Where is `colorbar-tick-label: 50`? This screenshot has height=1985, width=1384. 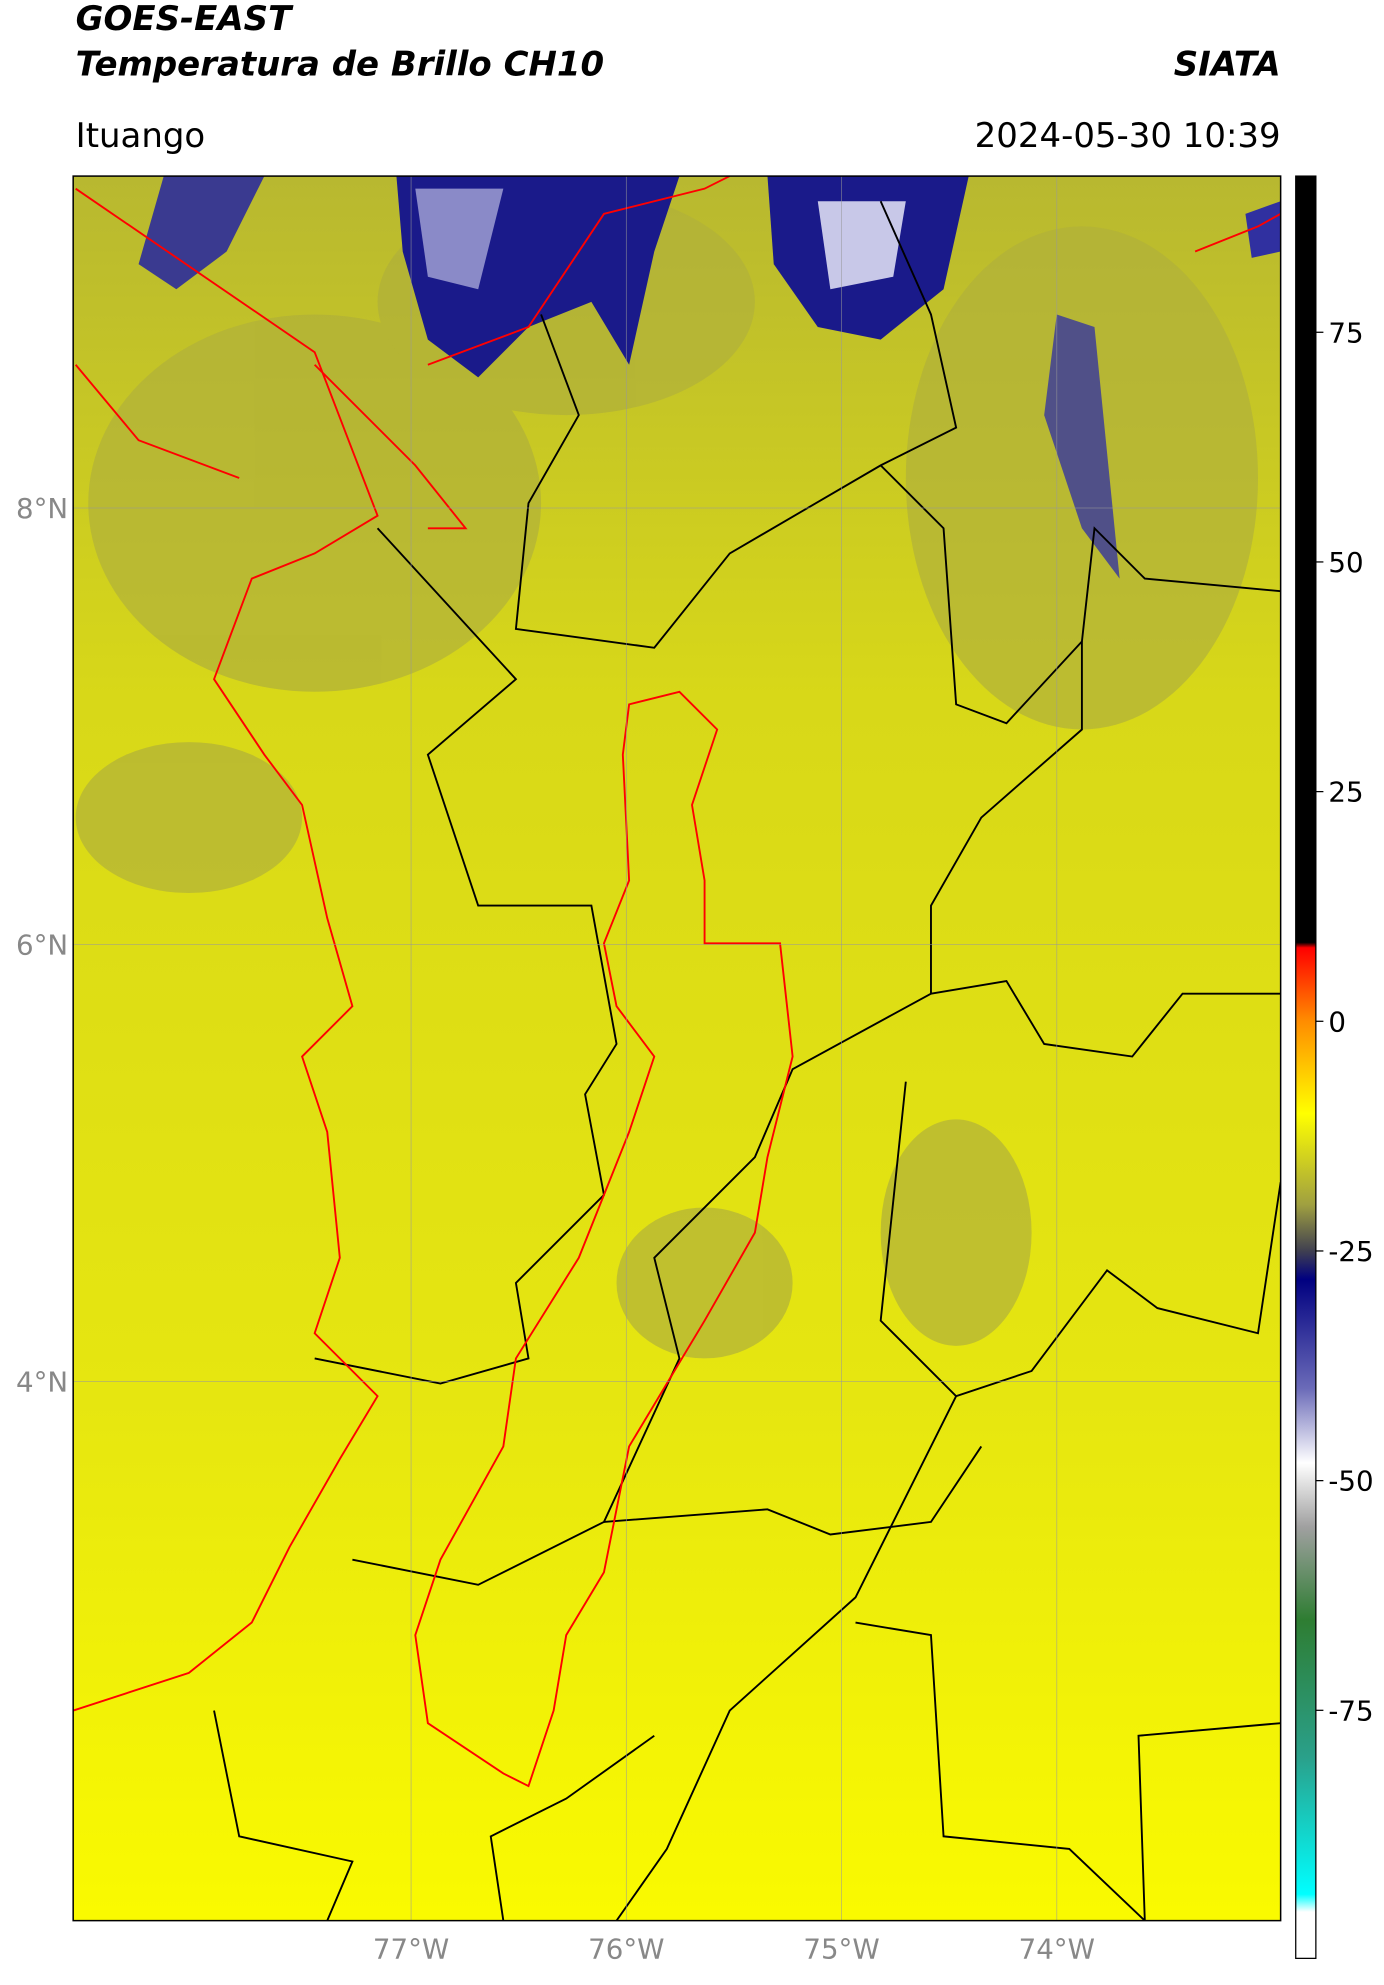
colorbar-tick-label: 50 is located at coordinates (1345, 562).